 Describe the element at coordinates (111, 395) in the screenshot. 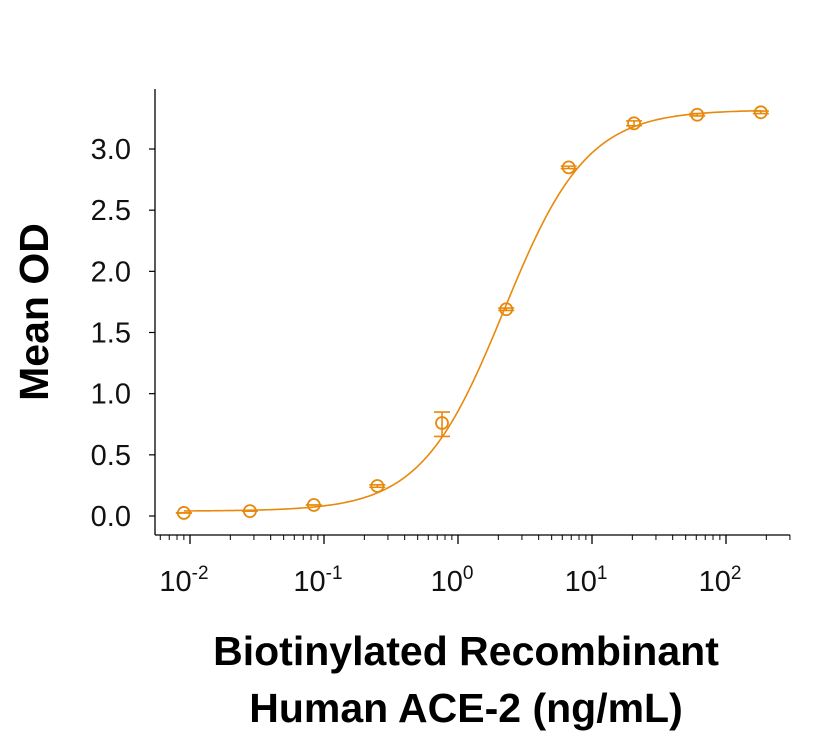

I see `y-tick-label: 1.0` at that location.